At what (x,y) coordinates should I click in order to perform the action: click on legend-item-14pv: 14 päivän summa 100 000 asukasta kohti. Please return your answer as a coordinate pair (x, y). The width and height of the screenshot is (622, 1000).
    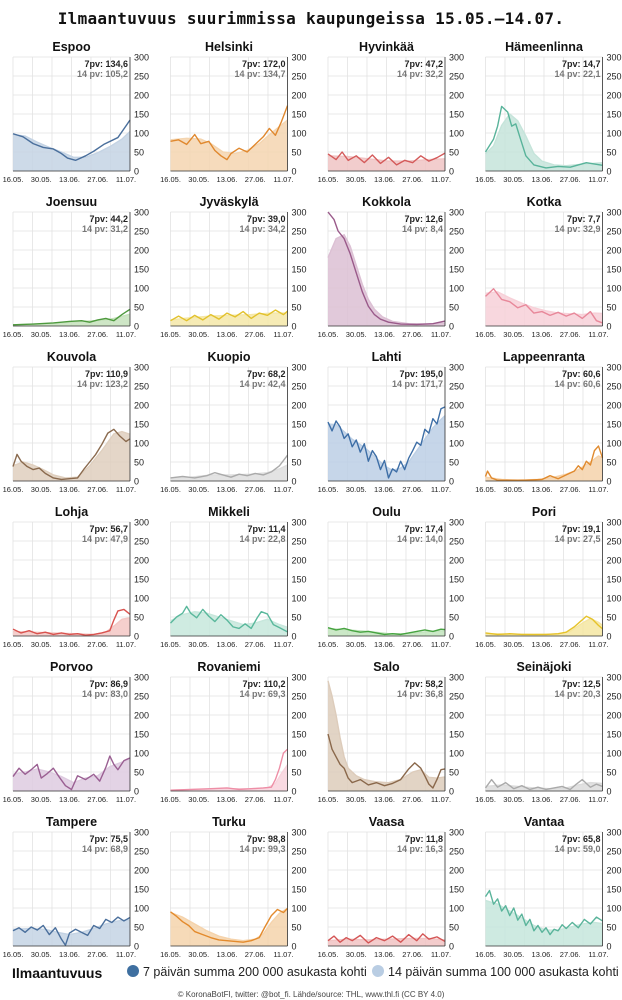
    Looking at the image, I should click on (495, 972).